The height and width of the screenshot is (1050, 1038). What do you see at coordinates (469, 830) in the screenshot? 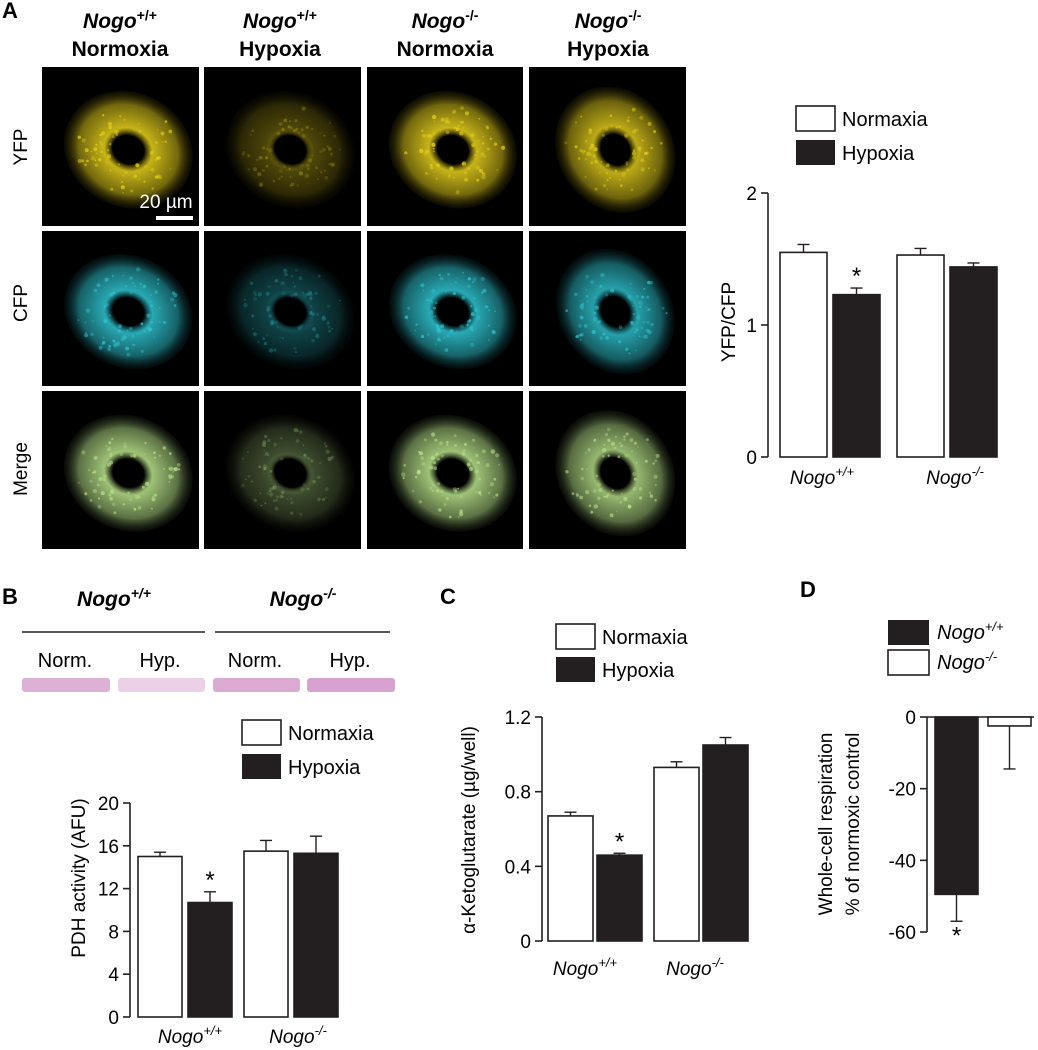
I see `chart-c-ylabel: α-Ketoglutarate (µg/well)` at bounding box center [469, 830].